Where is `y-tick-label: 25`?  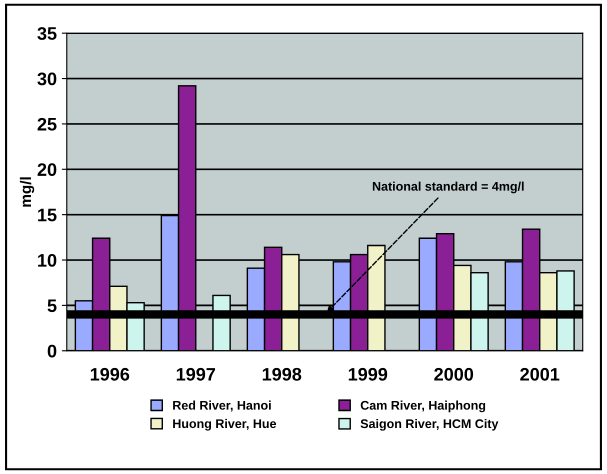
y-tick-label: 25 is located at coordinates (47, 124).